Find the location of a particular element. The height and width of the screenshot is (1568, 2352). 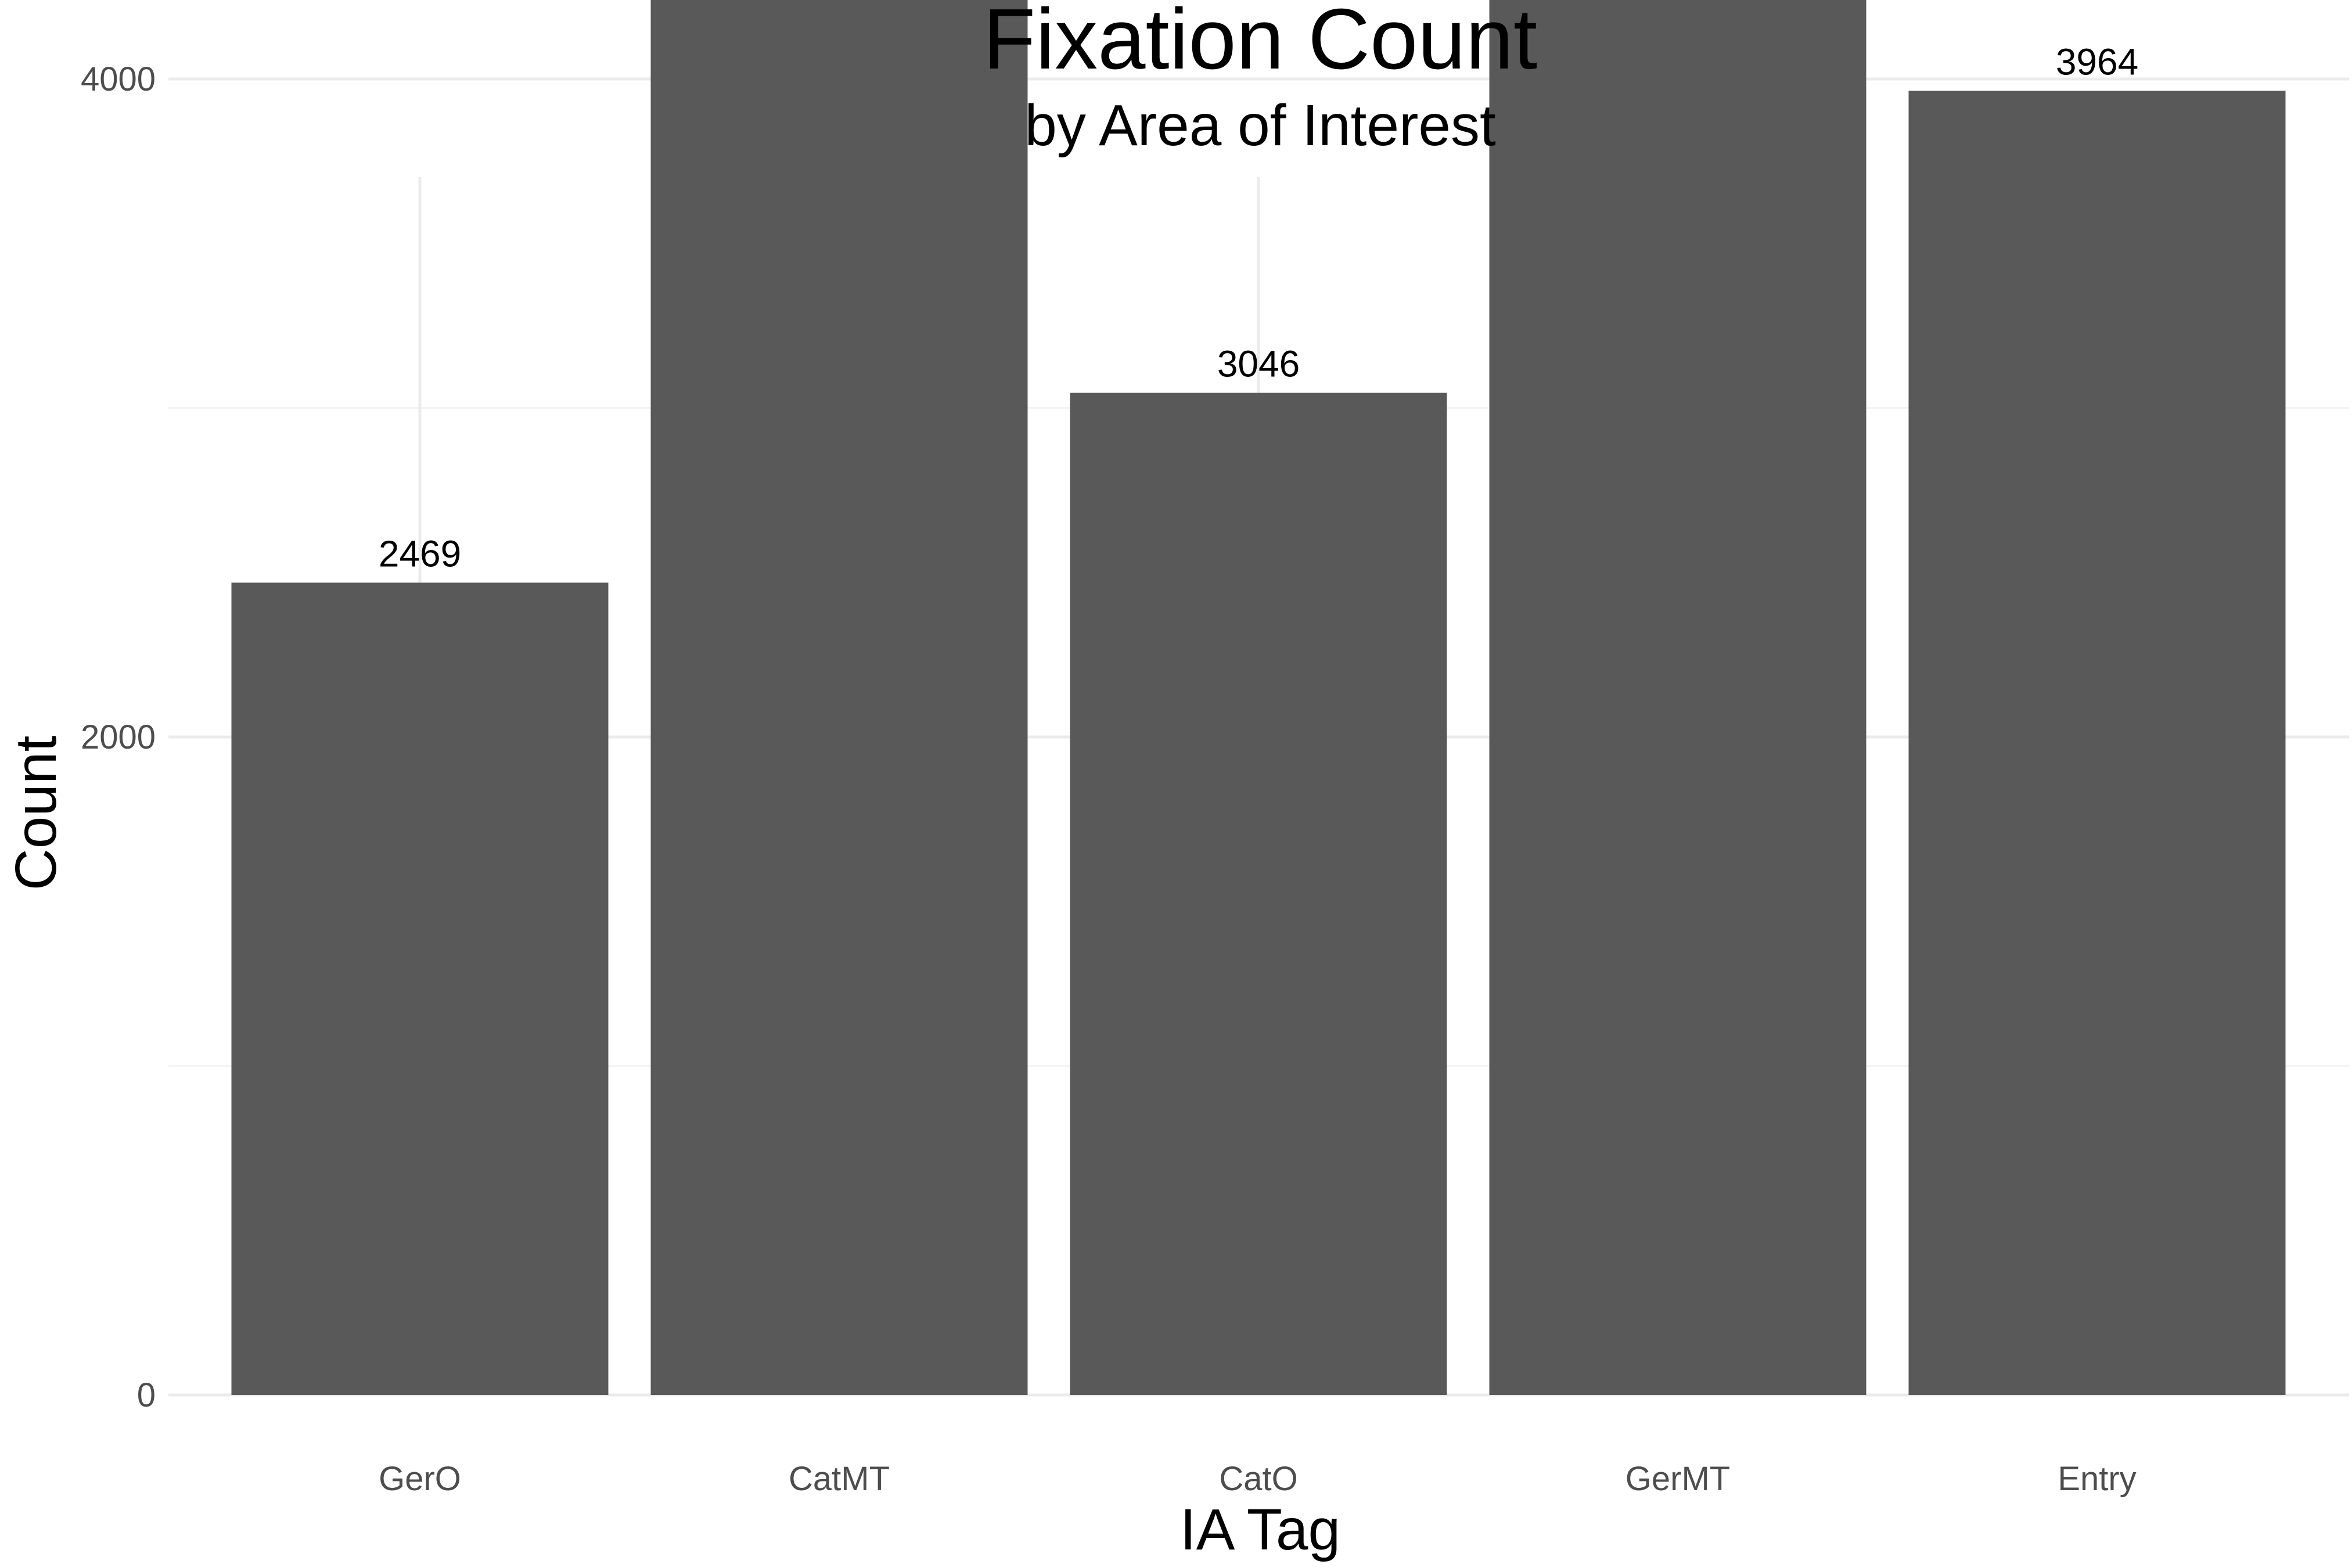

bar-value-label: 3046 is located at coordinates (1258, 363).